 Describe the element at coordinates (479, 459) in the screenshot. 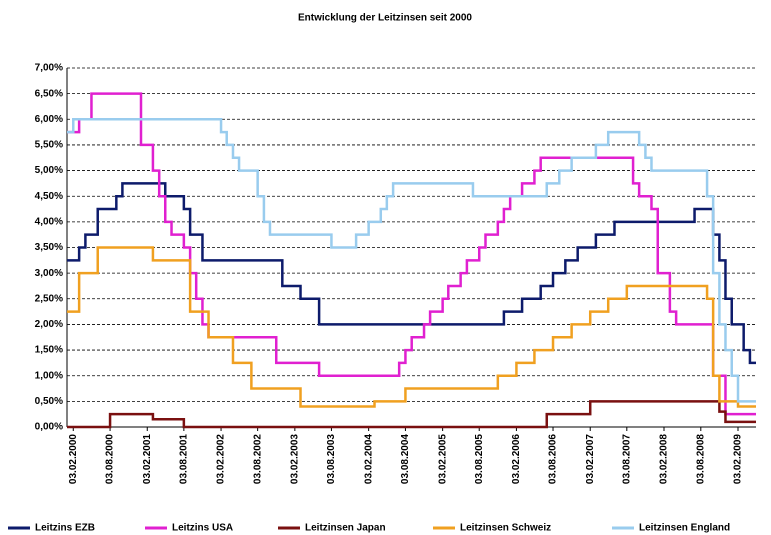

I see `x-tick-label: 03.08.2005` at that location.